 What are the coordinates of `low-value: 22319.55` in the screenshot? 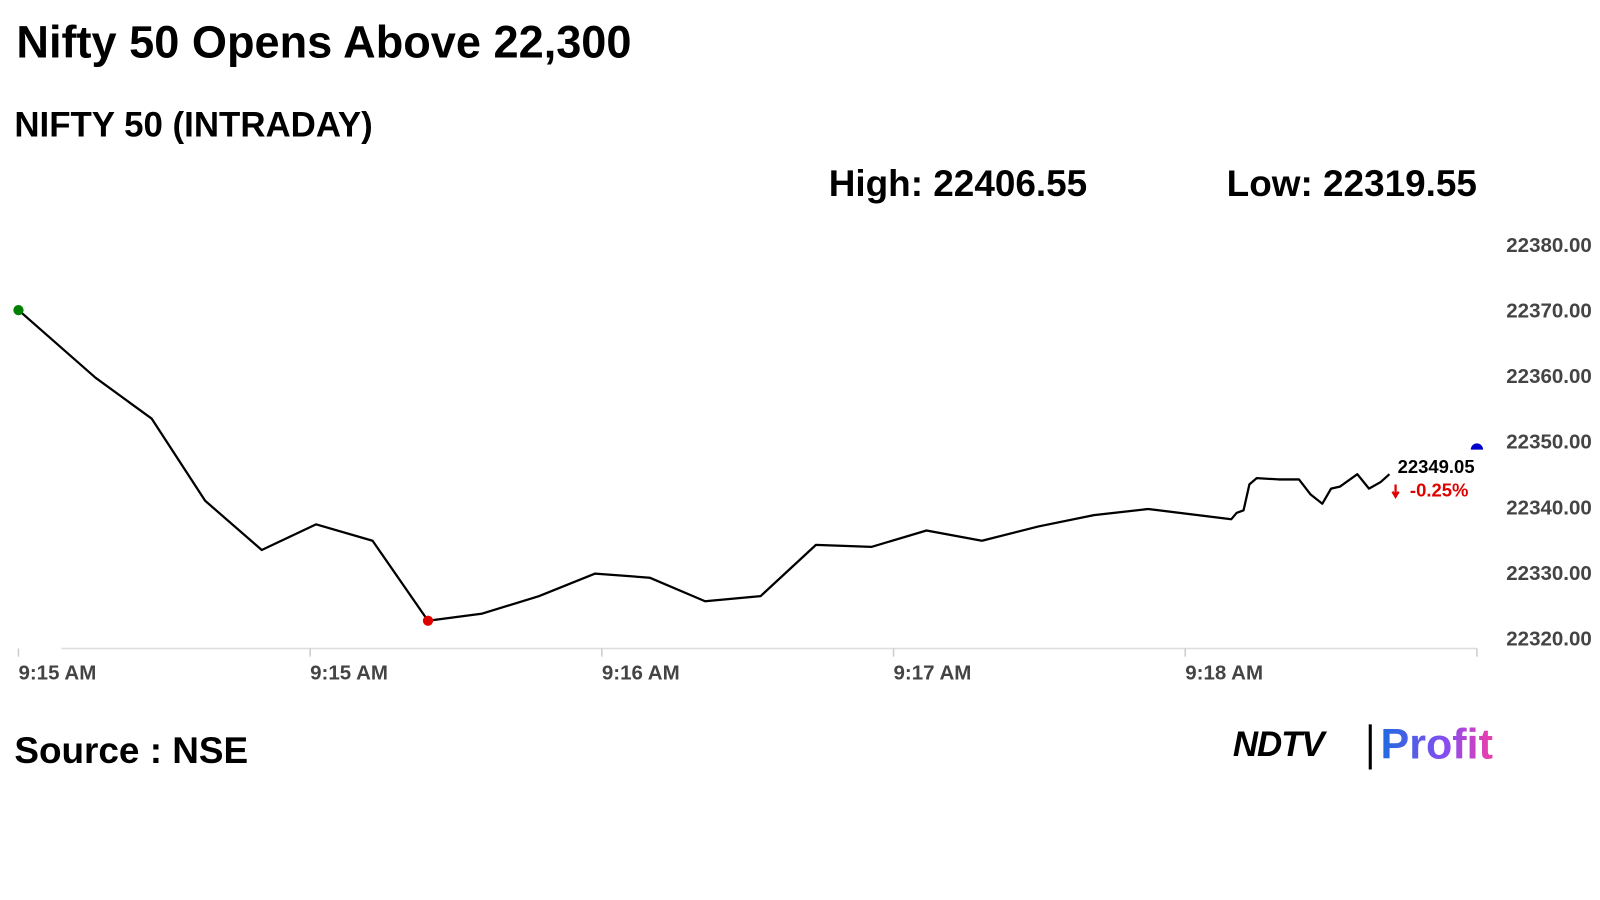 It's located at (1400, 183).